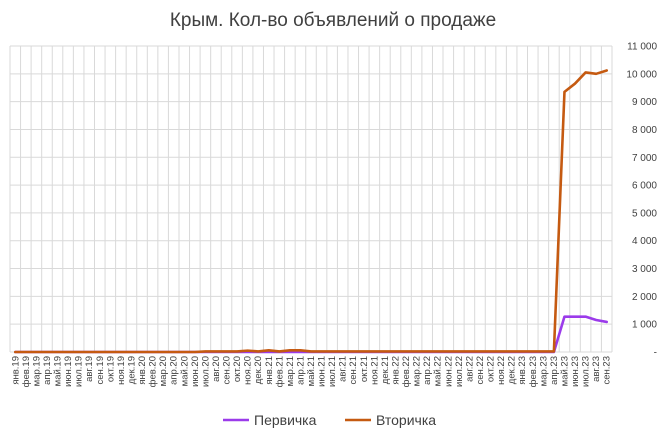 The width and height of the screenshot is (667, 433). Describe the element at coordinates (36, 371) in the screenshot. I see `x-tick-label: мар.19` at that location.